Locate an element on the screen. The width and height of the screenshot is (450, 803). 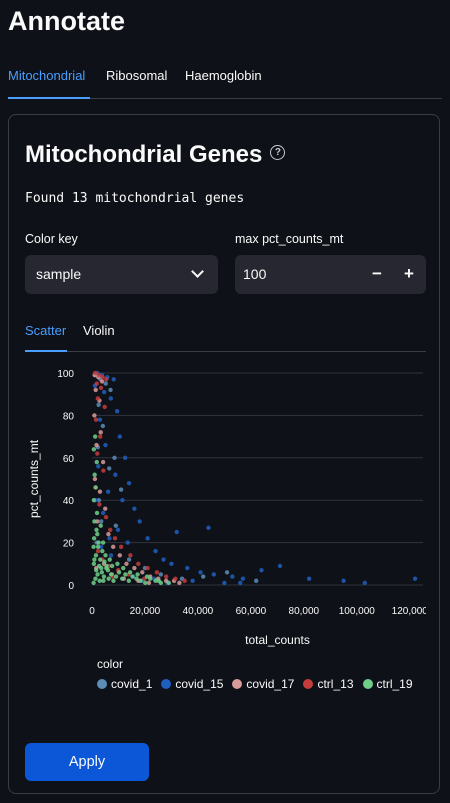
legend-item: ctrl_19 is located at coordinates (387, 684).